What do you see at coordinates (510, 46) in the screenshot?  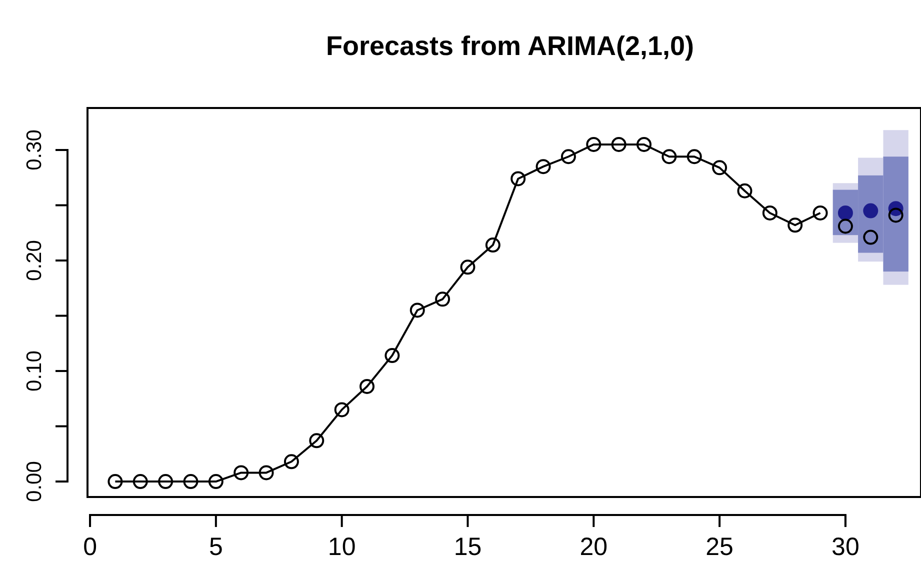 I see `chart-title: Forecasts from ARIMA(2,1,0)` at bounding box center [510, 46].